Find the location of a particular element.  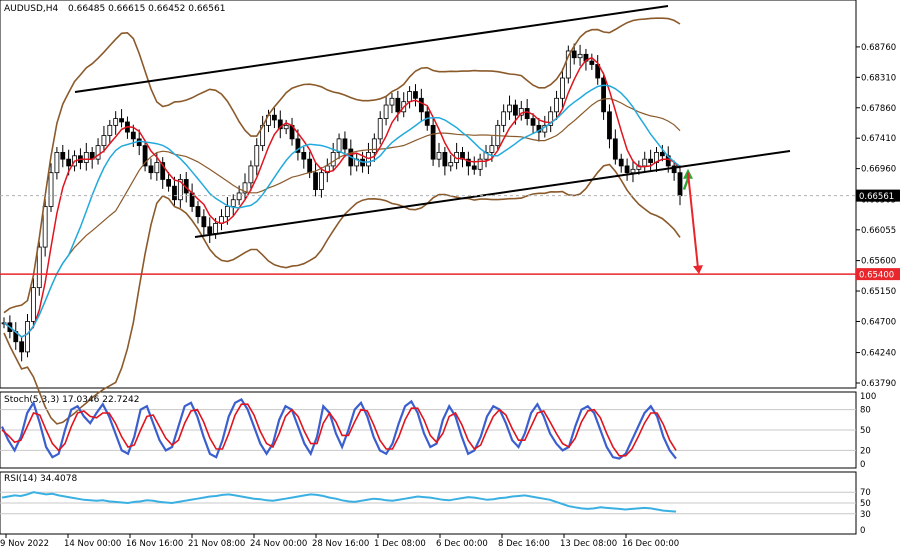

forecast-down-arrow is located at coordinates (693, 220).